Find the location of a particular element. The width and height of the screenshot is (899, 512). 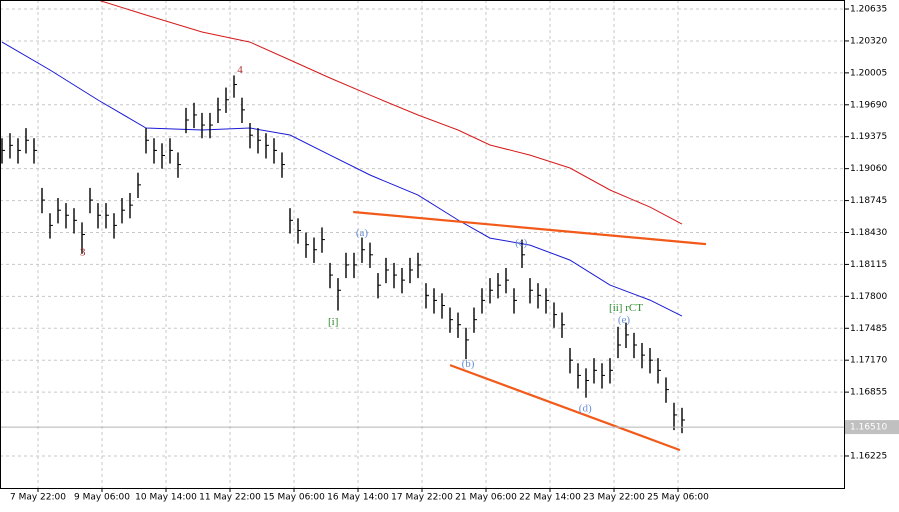

x-tick-label: 16 May 14:00 is located at coordinates (358, 498).